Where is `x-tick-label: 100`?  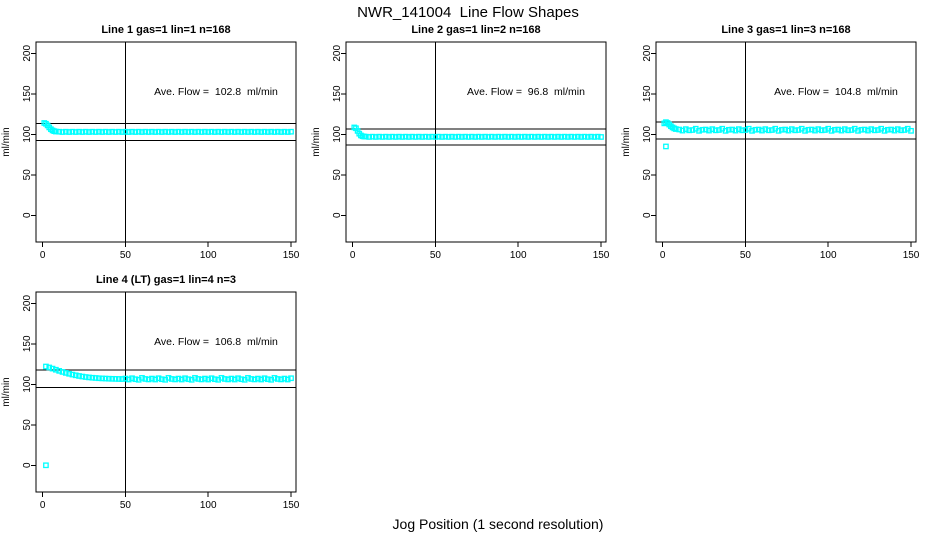
x-tick-label: 100 is located at coordinates (518, 255).